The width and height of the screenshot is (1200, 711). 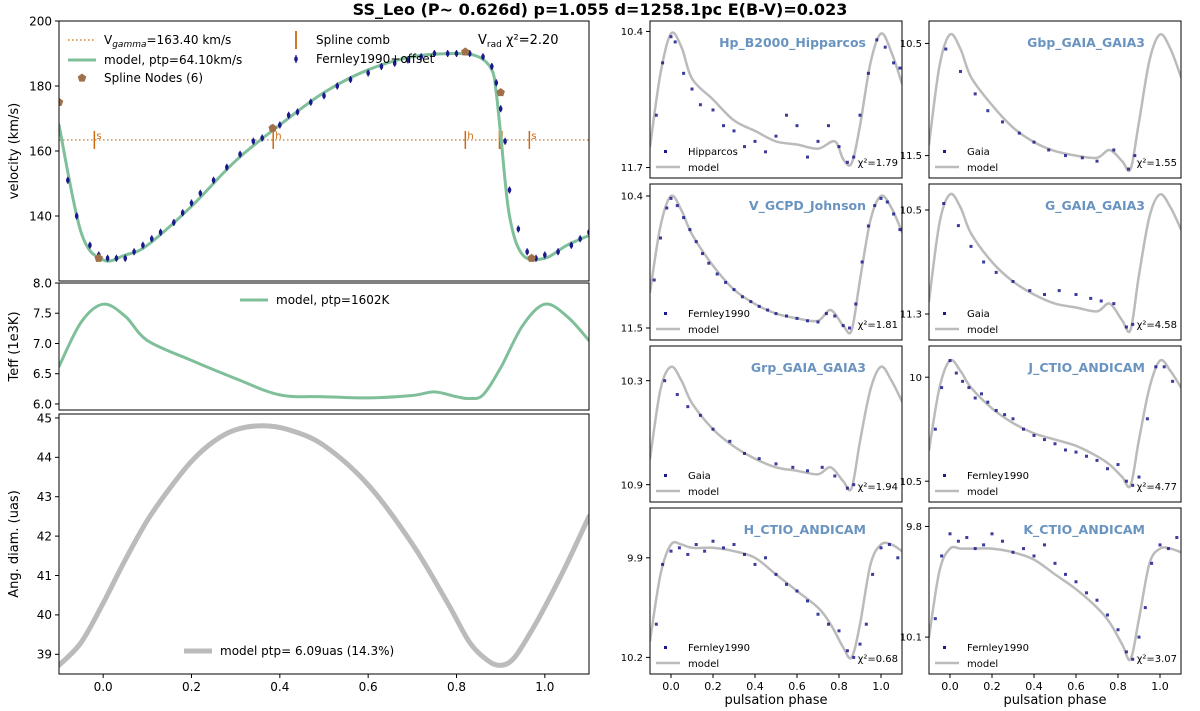 I want to click on v-legend: Fernley1990 model, so click(x=703, y=322).